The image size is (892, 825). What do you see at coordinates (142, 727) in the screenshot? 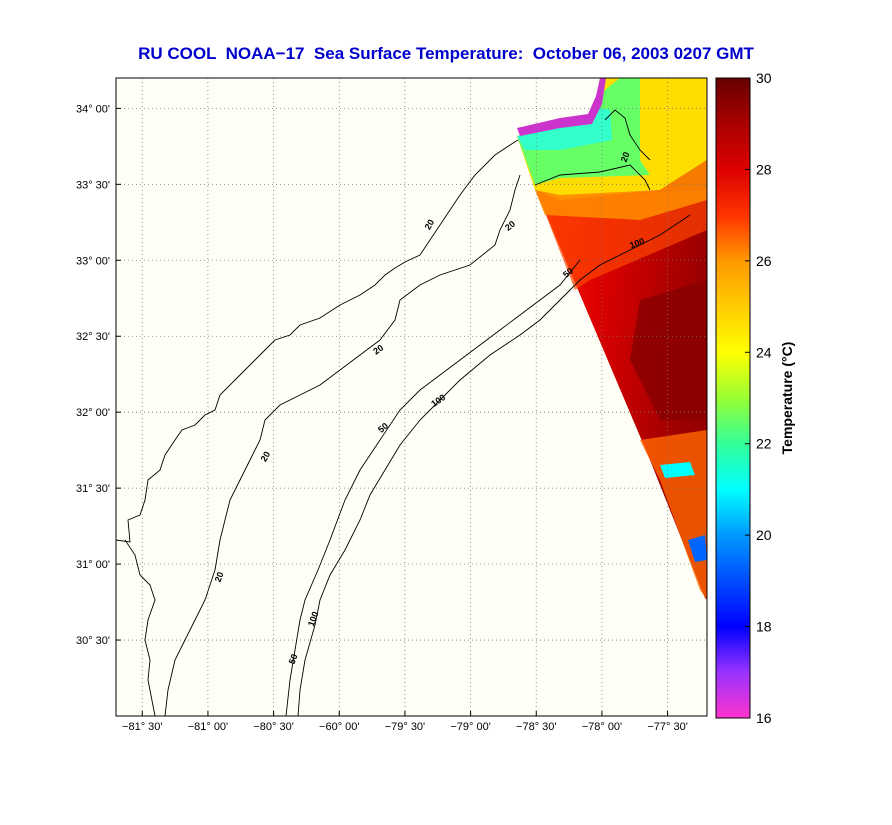
I see `lon-tick-label: −81° 30'` at bounding box center [142, 727].